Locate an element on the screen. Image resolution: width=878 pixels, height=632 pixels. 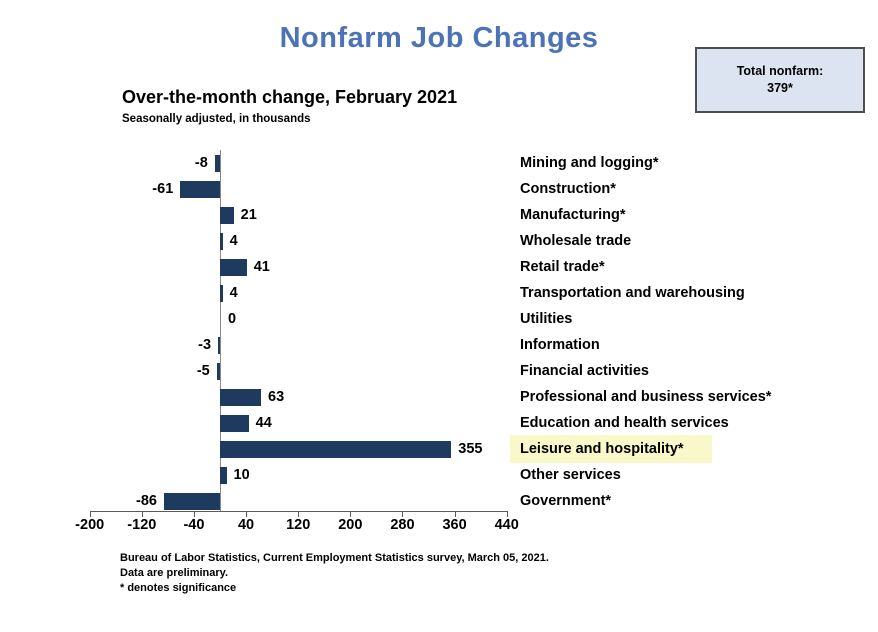
preliminary-note: Data are preliminary. is located at coordinates (174, 573).